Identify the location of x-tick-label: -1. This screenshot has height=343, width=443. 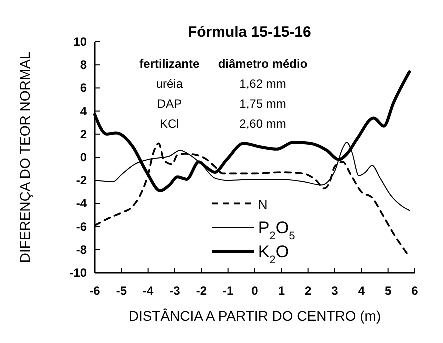
(228, 291).